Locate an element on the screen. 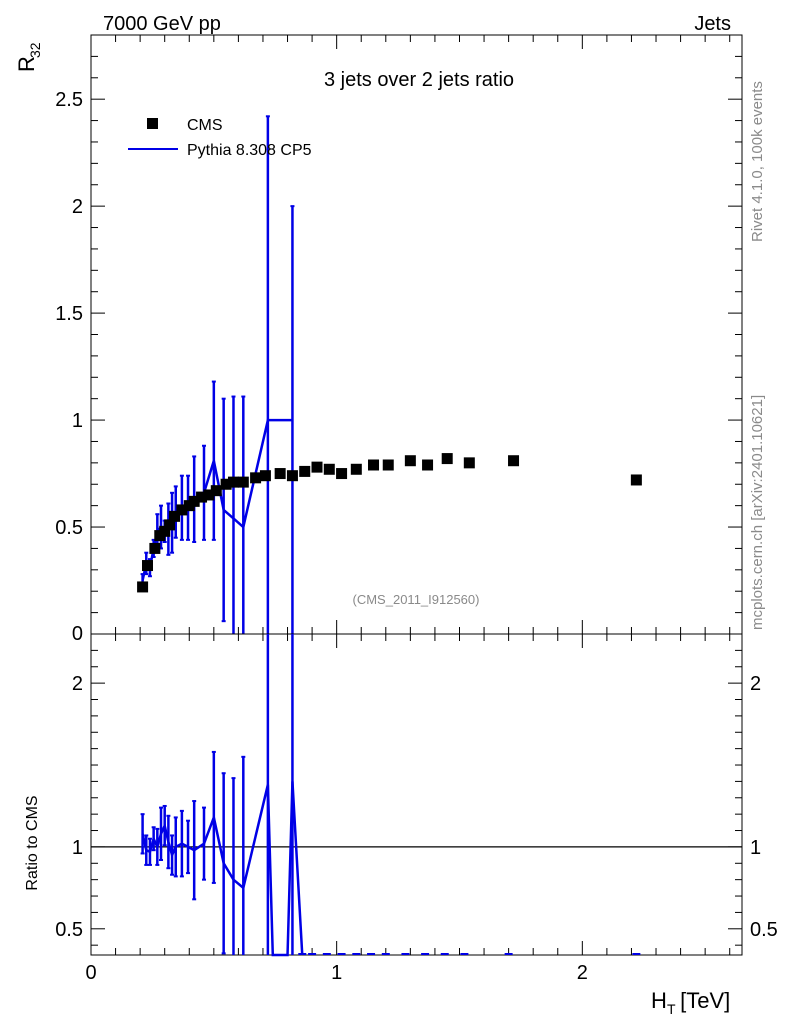 This screenshot has height=1024, width=786. pythia-line is located at coordinates (217, 499).